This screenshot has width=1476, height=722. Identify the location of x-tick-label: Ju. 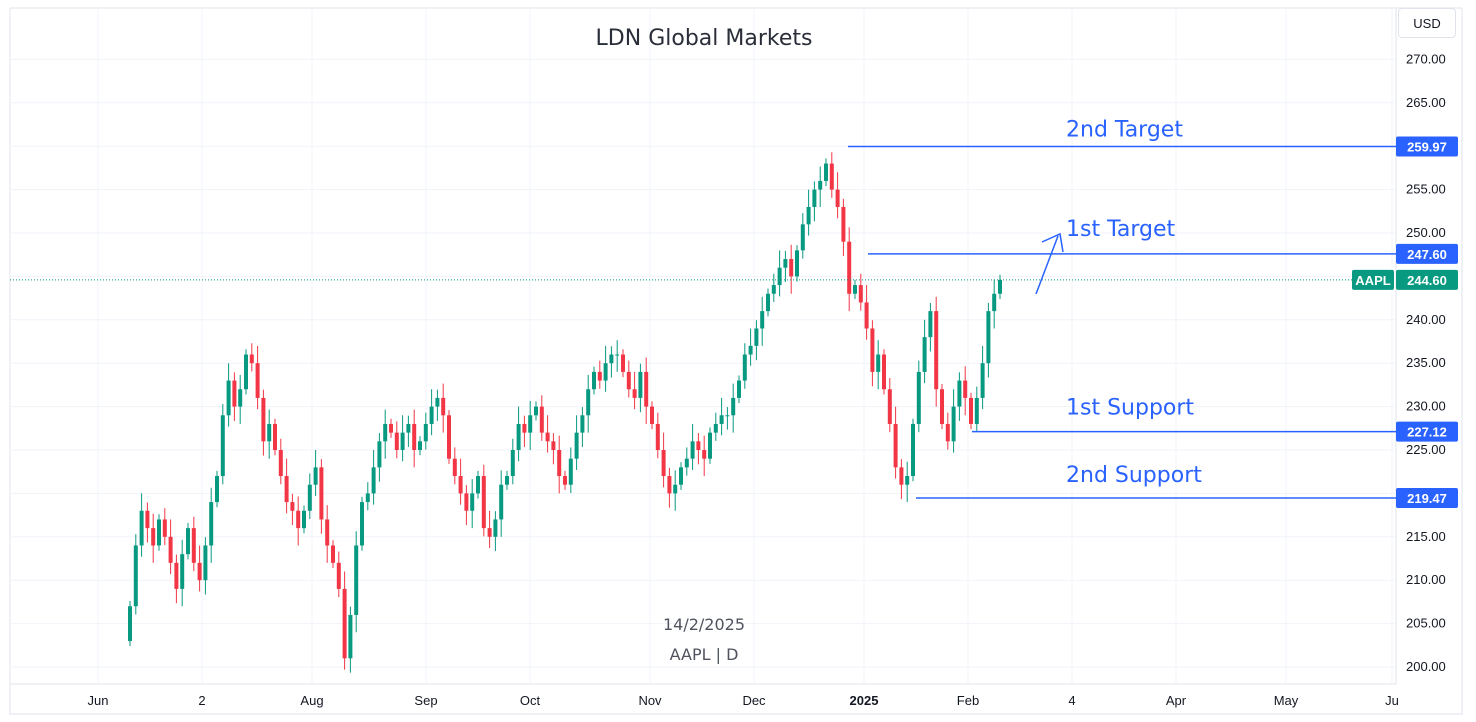
(1392, 700).